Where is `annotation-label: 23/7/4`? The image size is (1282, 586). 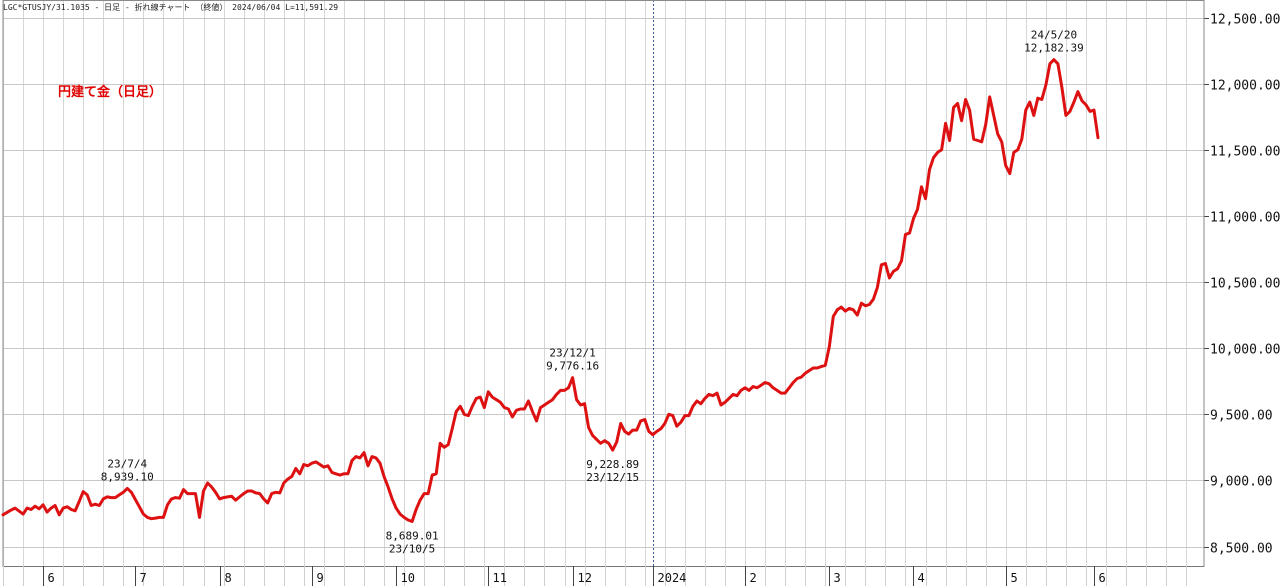 annotation-label: 23/7/4 is located at coordinates (127, 463).